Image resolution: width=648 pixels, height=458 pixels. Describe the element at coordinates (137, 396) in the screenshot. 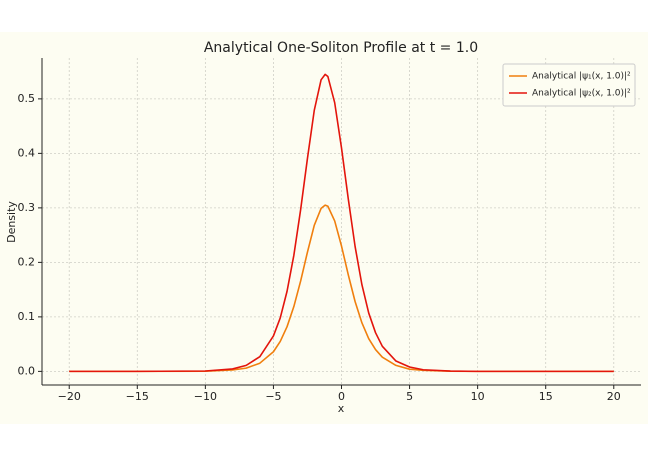

I see `x-tick-label: −15` at that location.